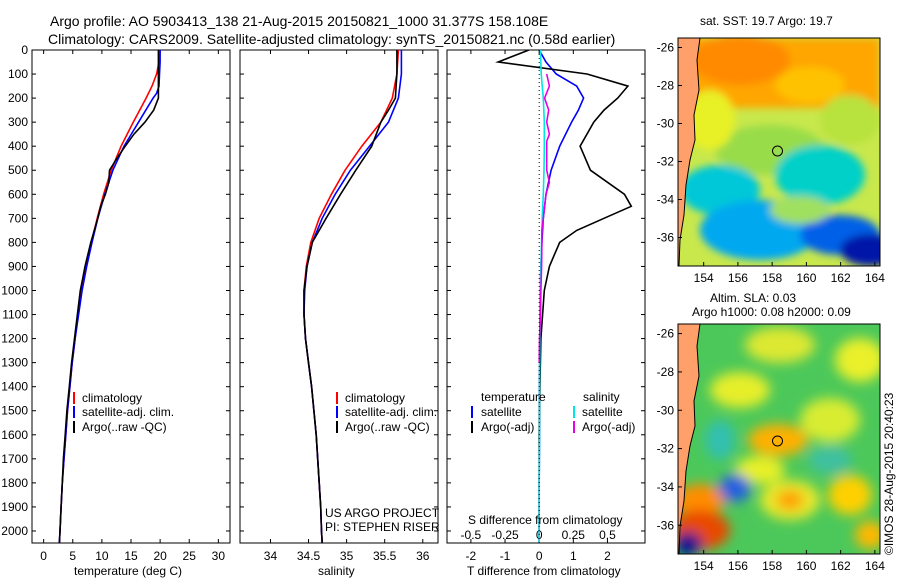 This screenshot has width=900, height=580. What do you see at coordinates (666, 124) in the screenshot?
I see `map-lat-tick-label: -30` at bounding box center [666, 124].